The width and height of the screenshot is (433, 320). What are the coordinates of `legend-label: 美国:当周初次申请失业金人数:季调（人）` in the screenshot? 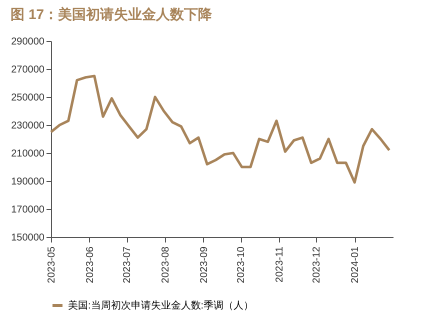 It's located at (161, 306).